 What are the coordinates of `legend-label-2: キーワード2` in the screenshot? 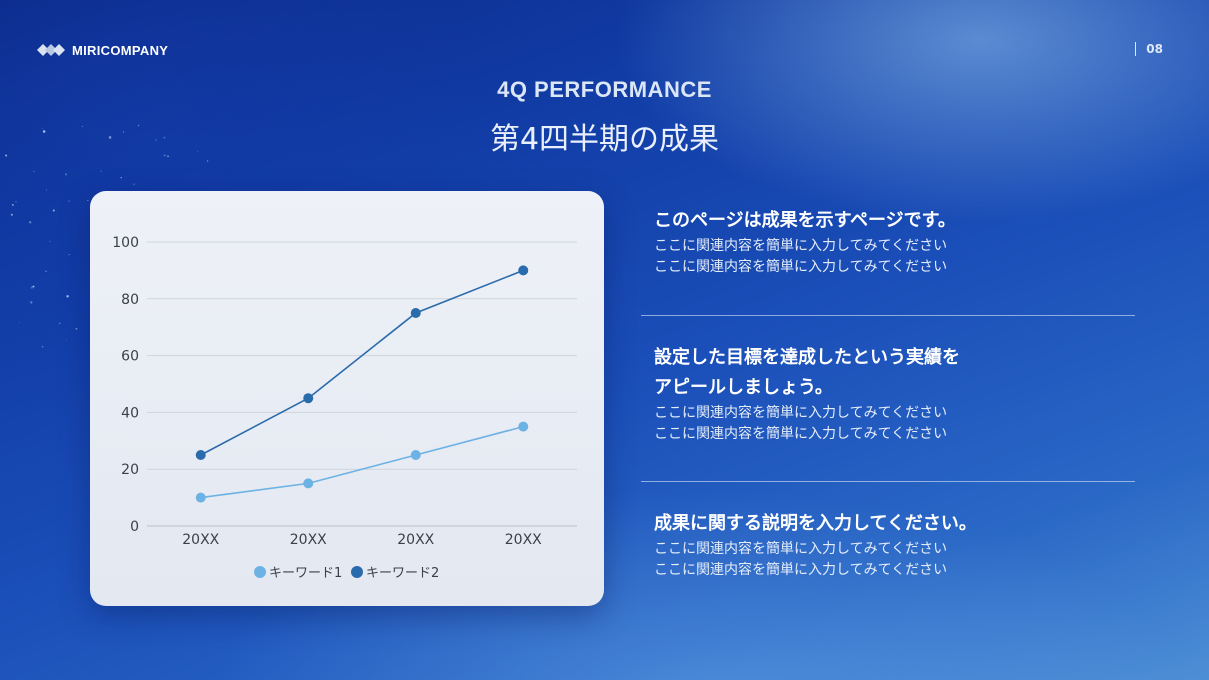 It's located at (402, 573).